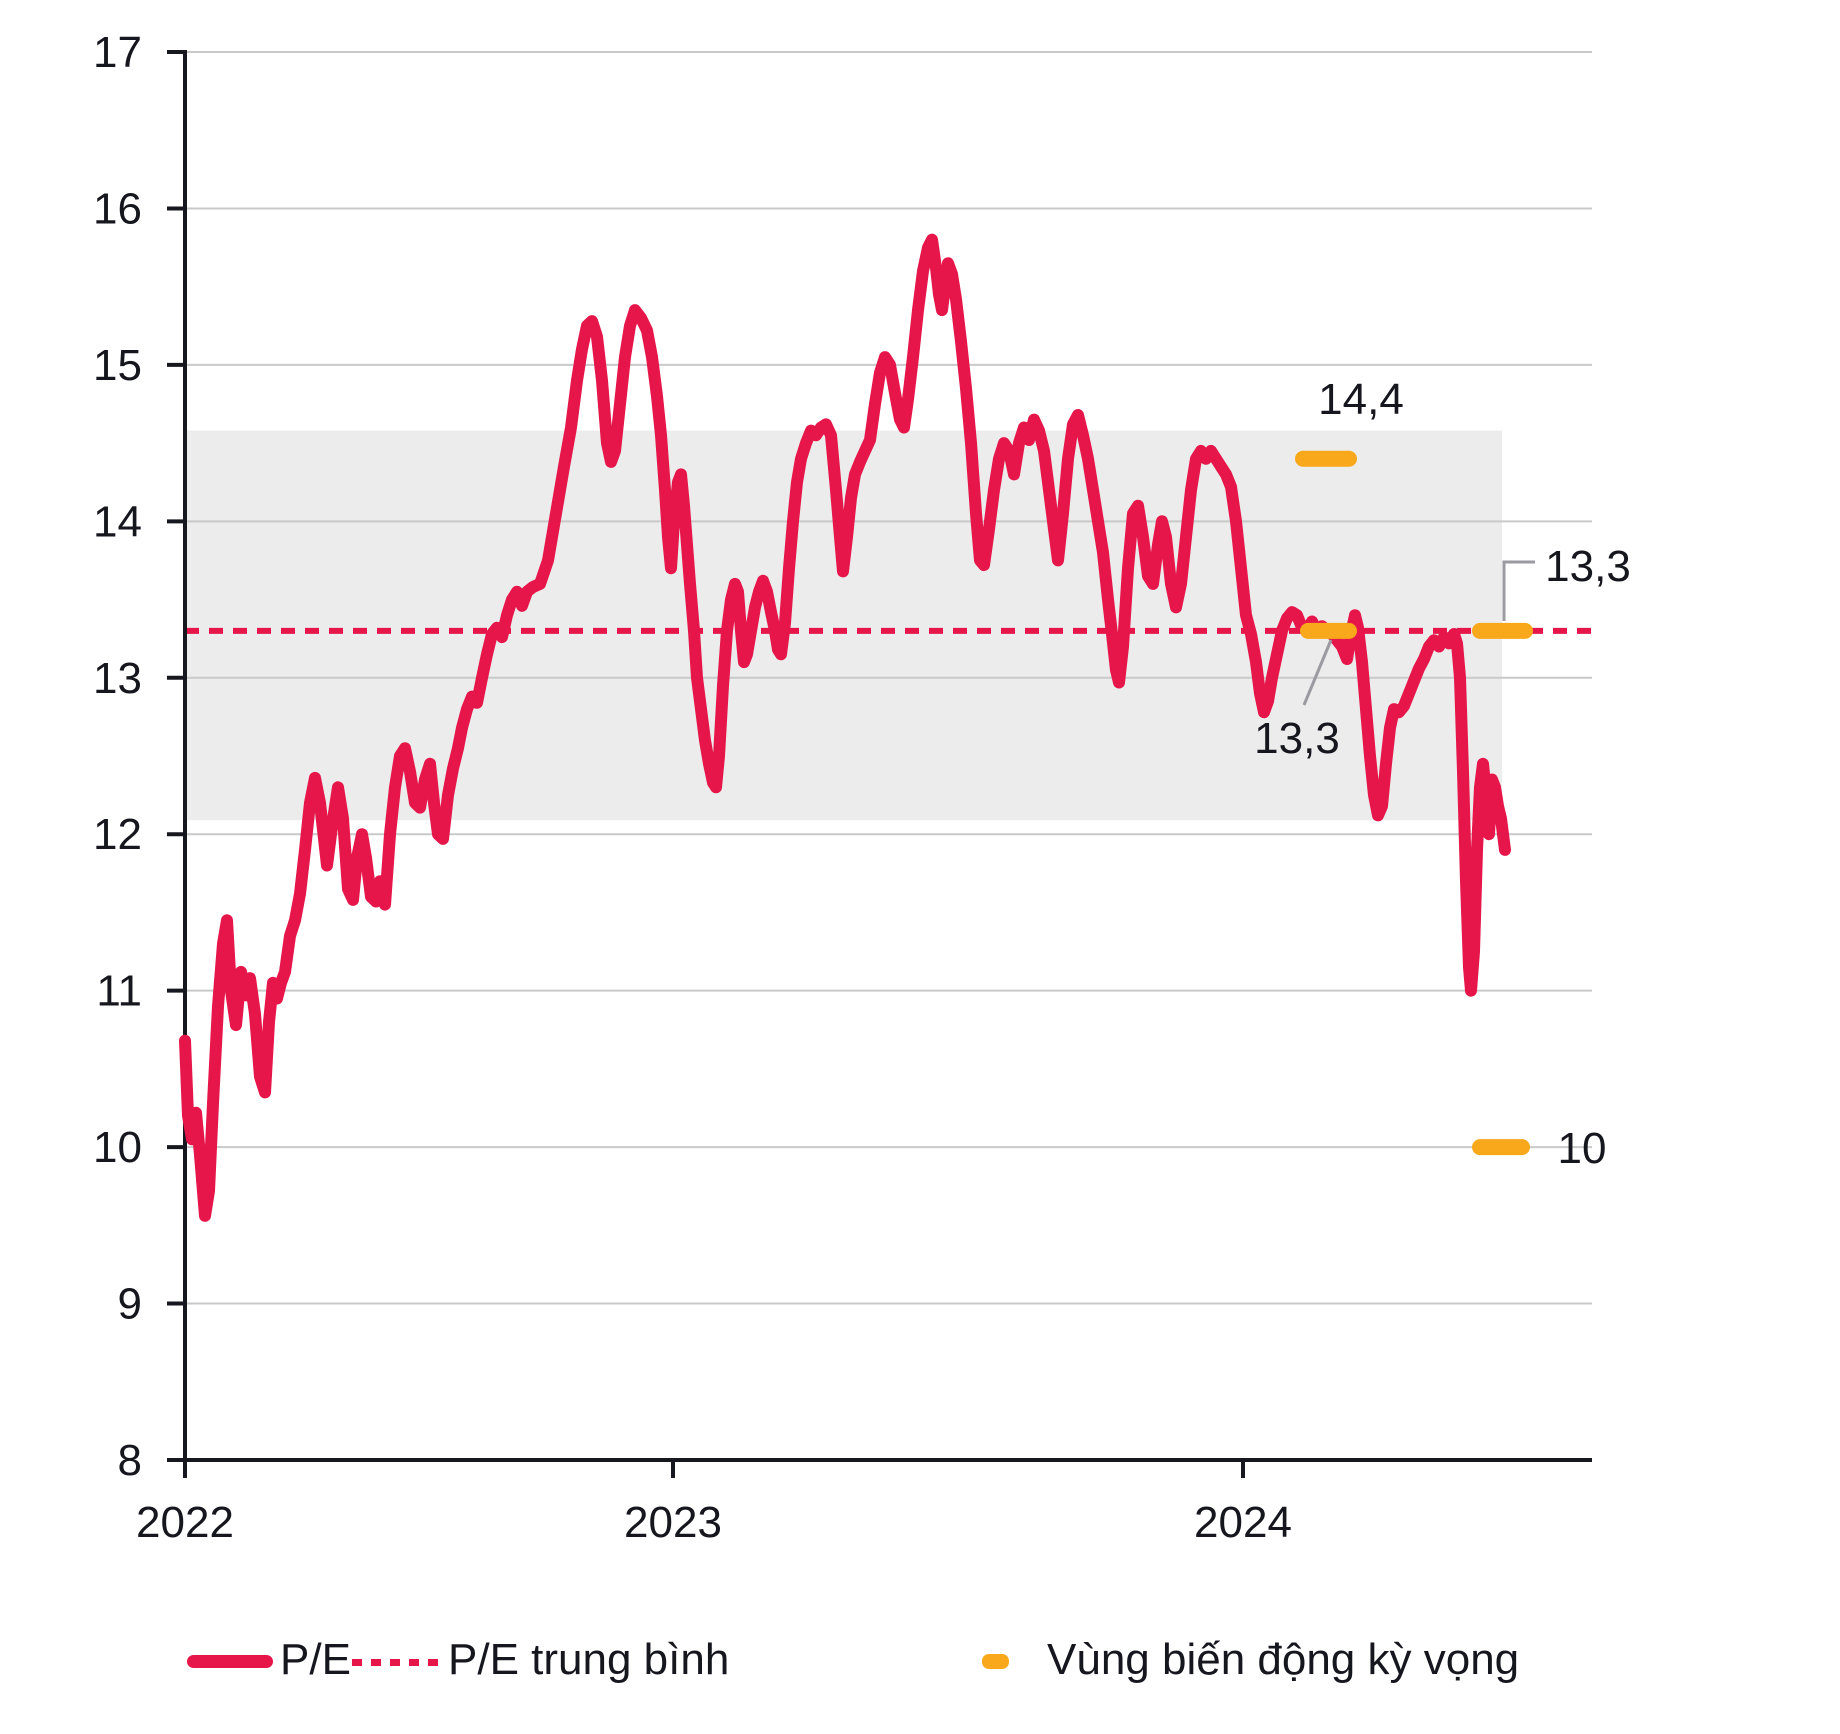 The width and height of the screenshot is (1840, 1734). Describe the element at coordinates (185, 1522) in the screenshot. I see `x-tick-label: 2022` at that location.